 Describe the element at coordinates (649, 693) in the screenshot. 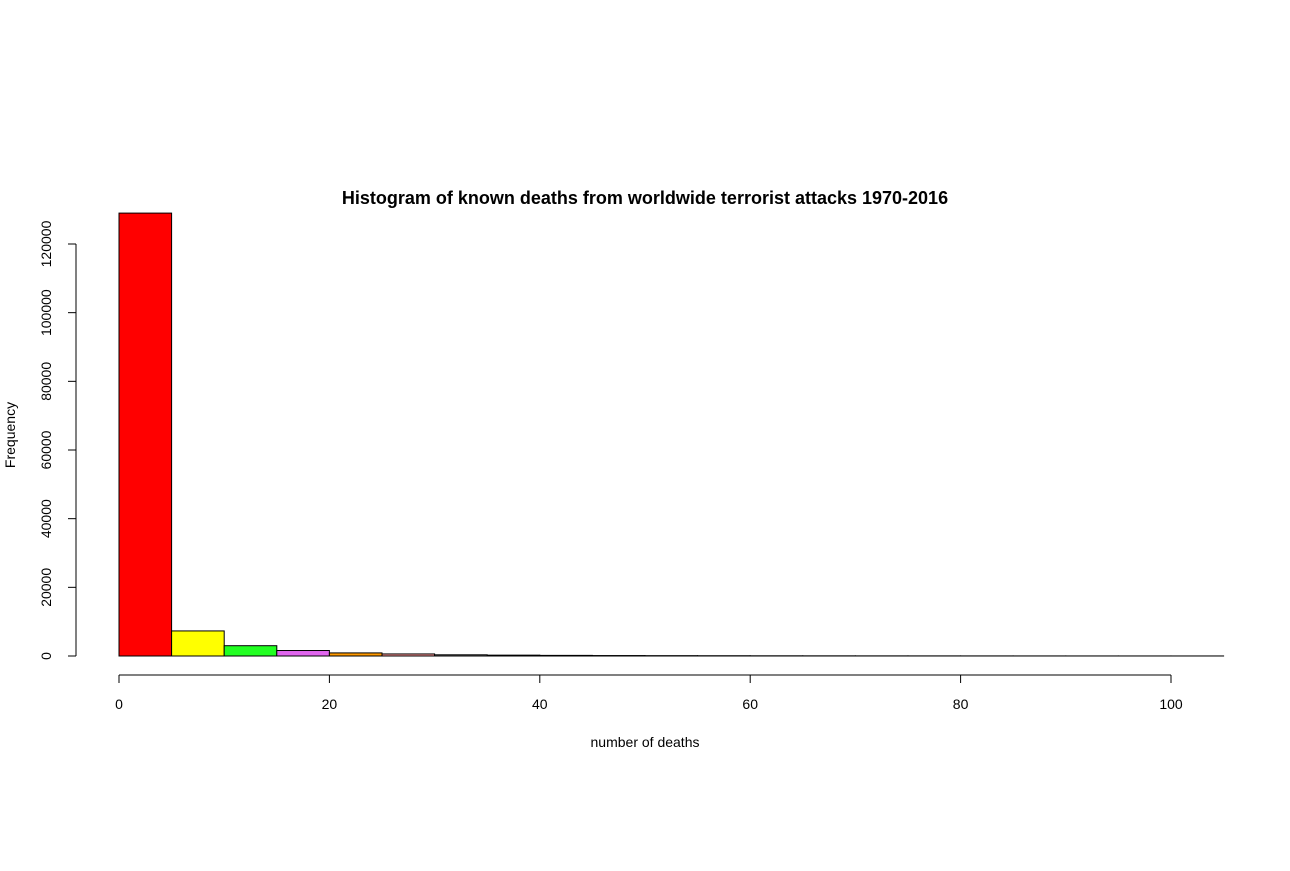

I see `x-axis: 0 20 40 60 80 100` at that location.